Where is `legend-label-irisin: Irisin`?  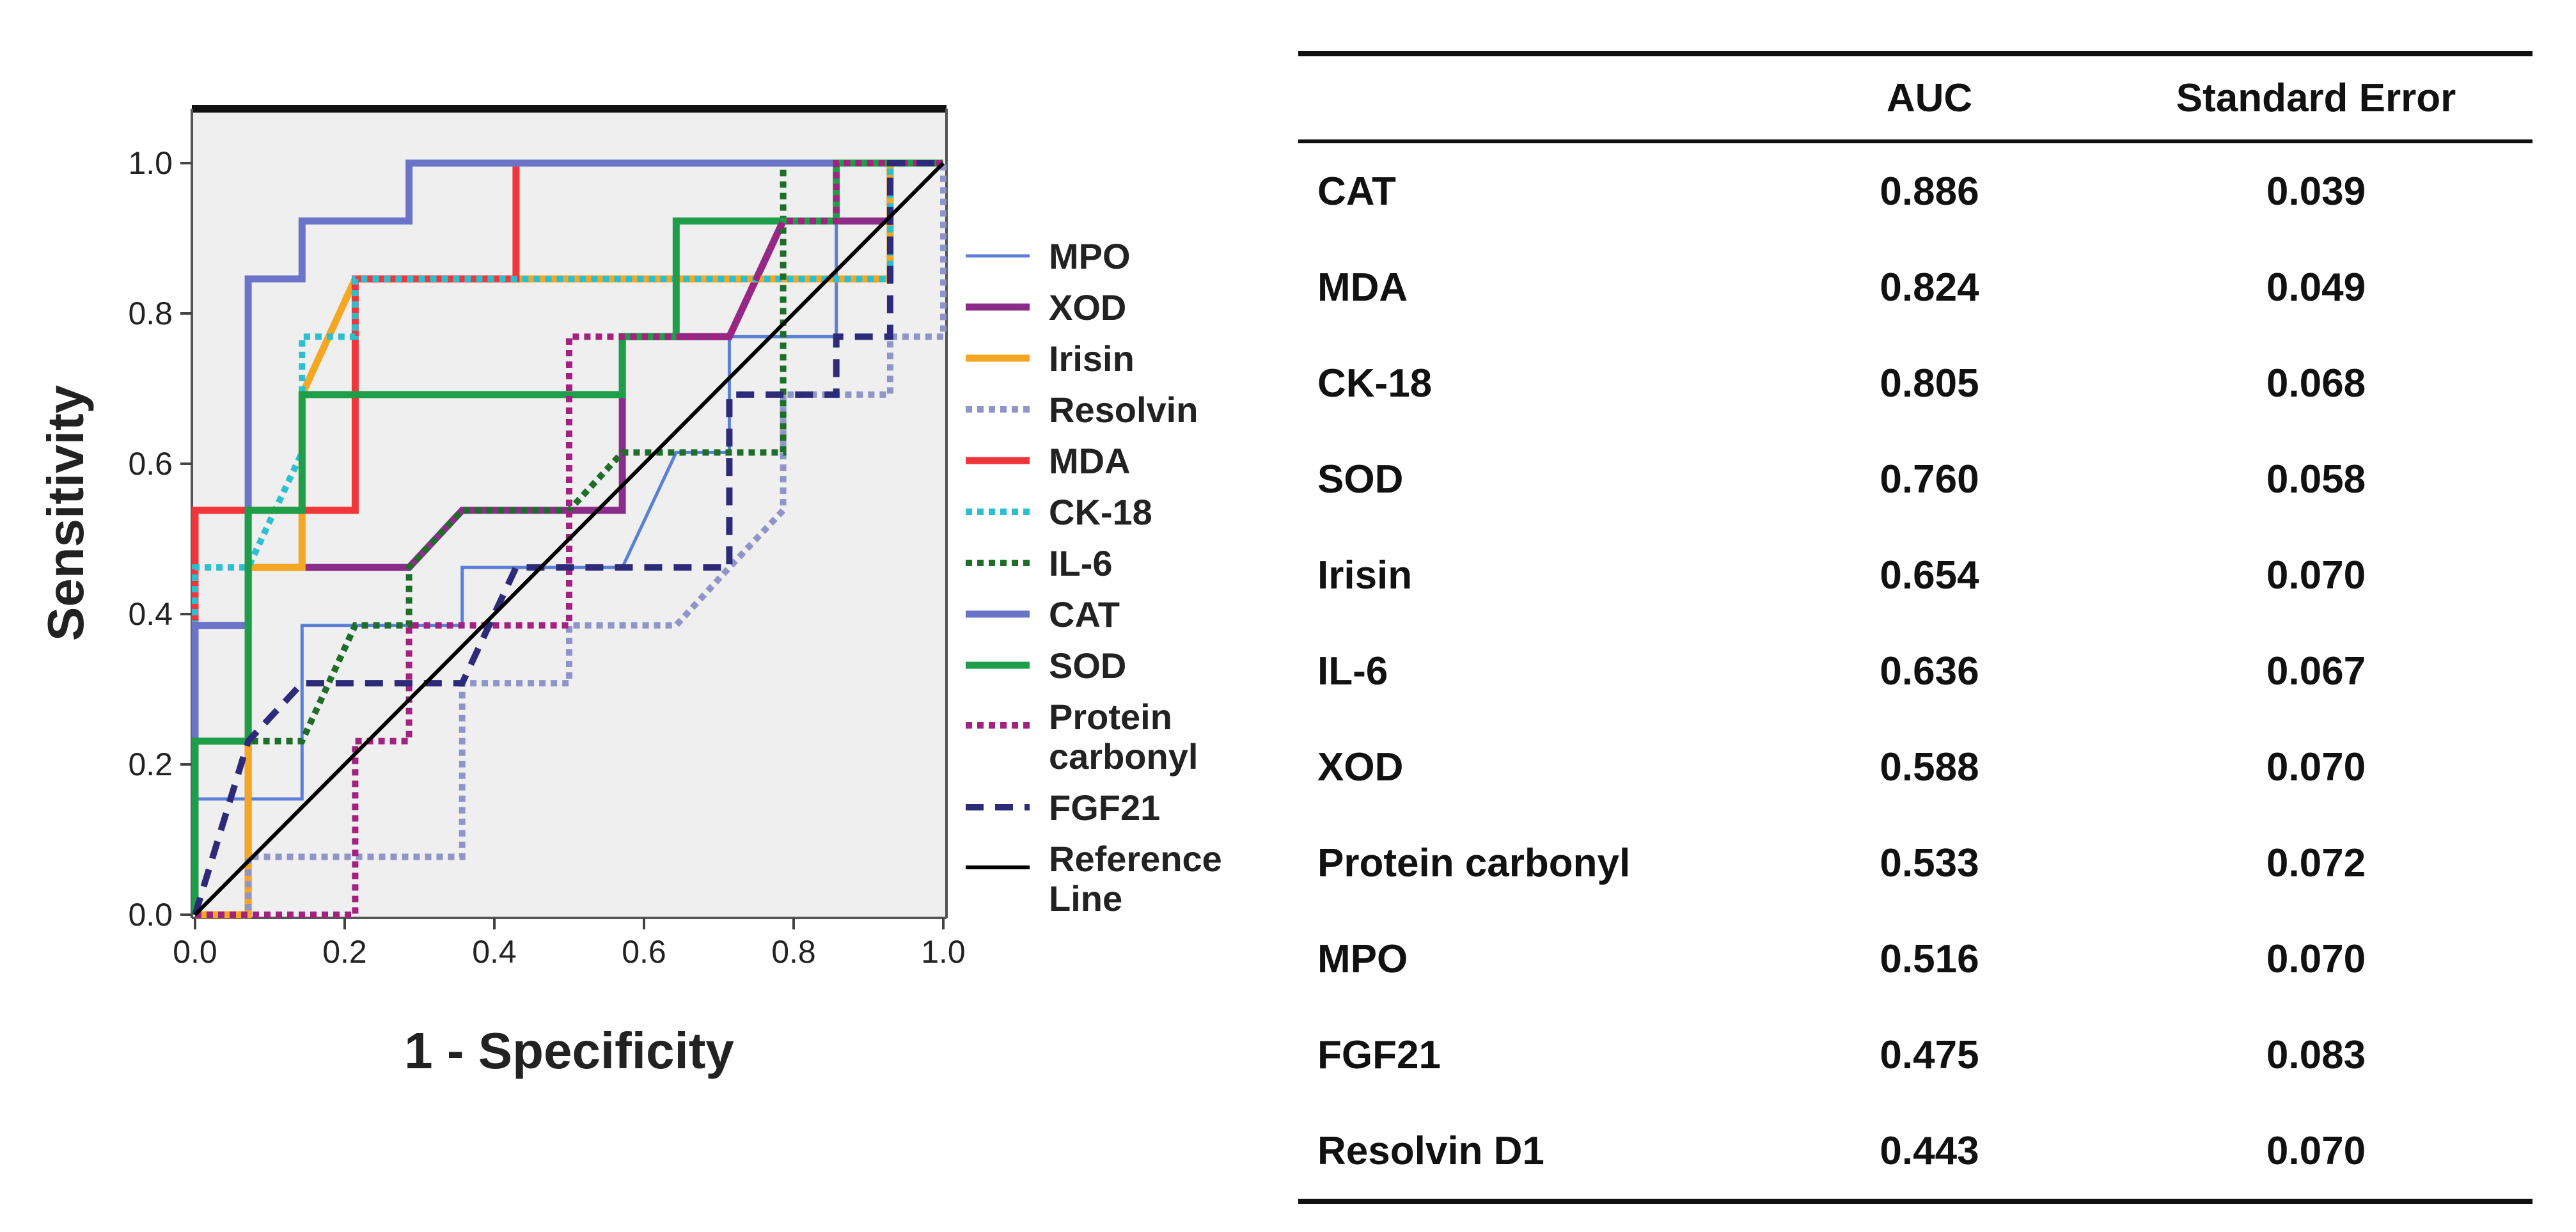
legend-label-irisin: Irisin is located at coordinates (1092, 358).